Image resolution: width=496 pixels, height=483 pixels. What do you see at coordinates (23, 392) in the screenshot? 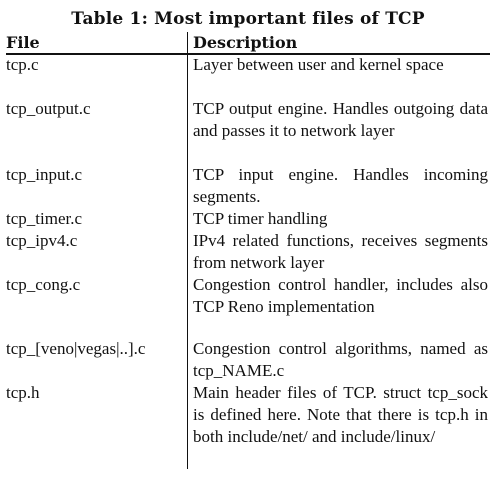
I see `file-name: tcp.h` at bounding box center [23, 392].